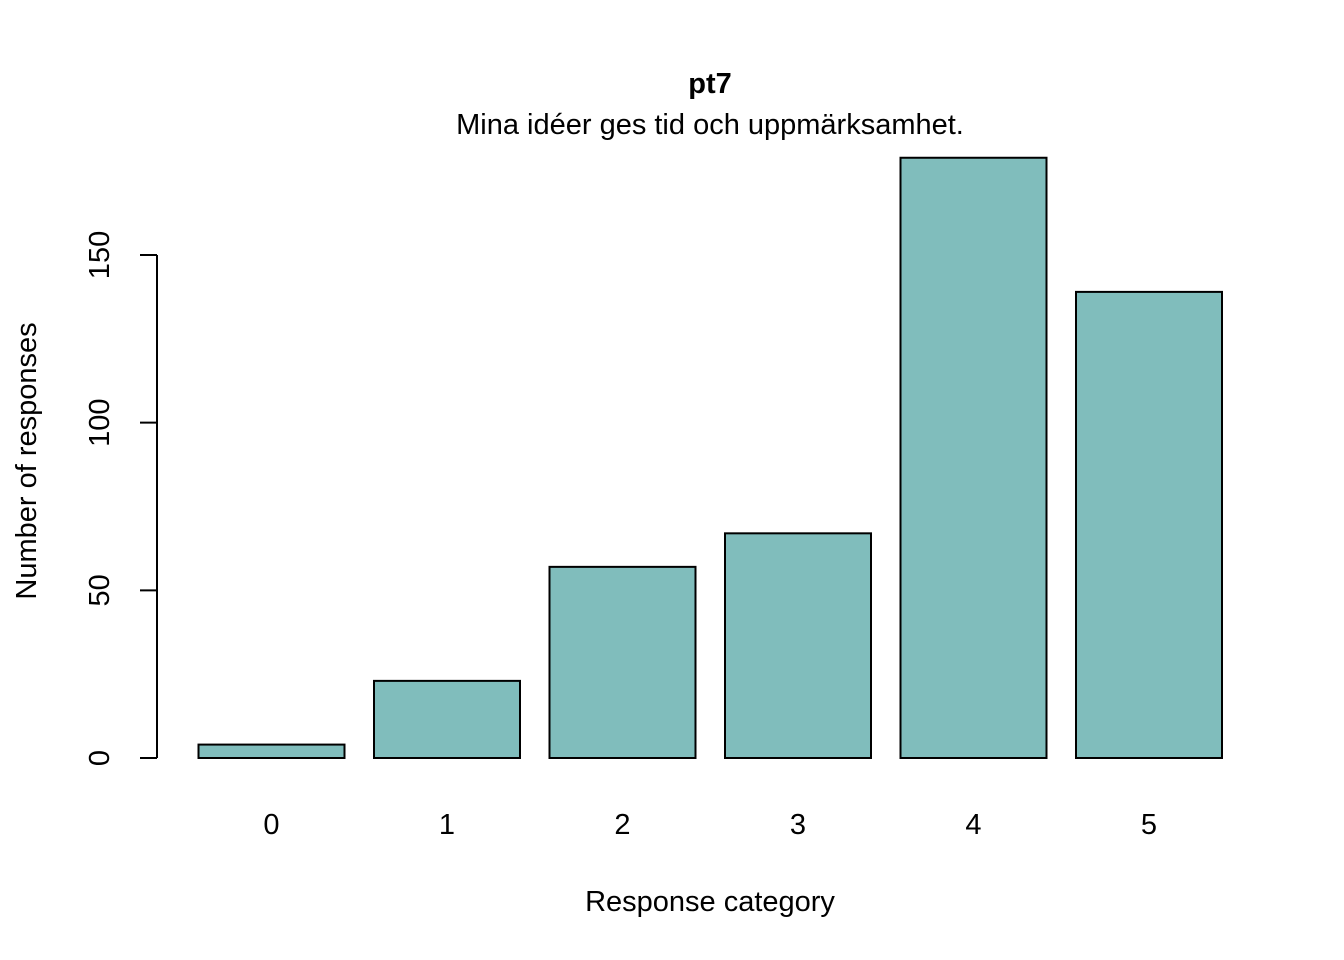 This screenshot has width=1344, height=960. Describe the element at coordinates (710, 825) in the screenshot. I see `x-axis-tick-labels: 0 1 2 3 4 5` at that location.